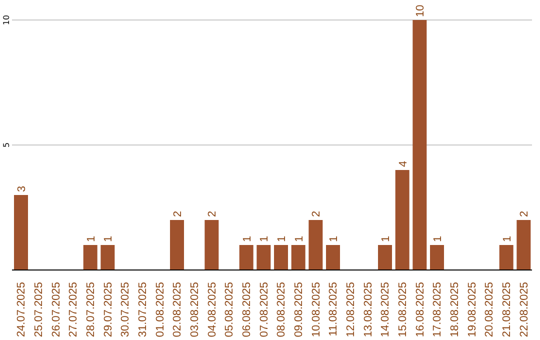 This screenshot has width=540, height=340. I want to click on x-tick-label: 20.08.2025, so click(490, 310).